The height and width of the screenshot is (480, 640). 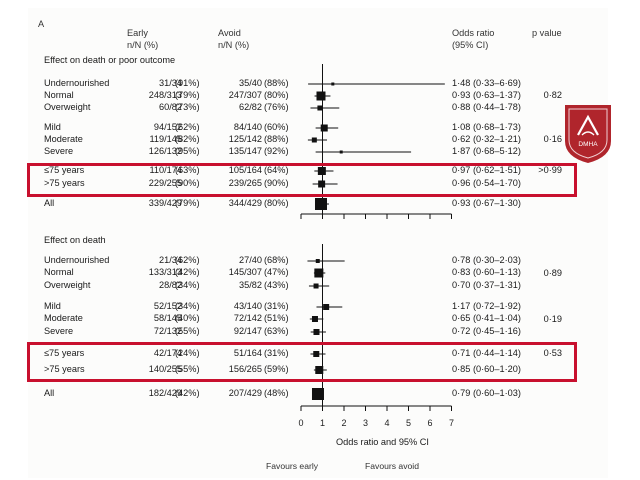 What do you see at coordinates (165, 369) in the screenshot?
I see `early-count: 140/255` at bounding box center [165, 369].